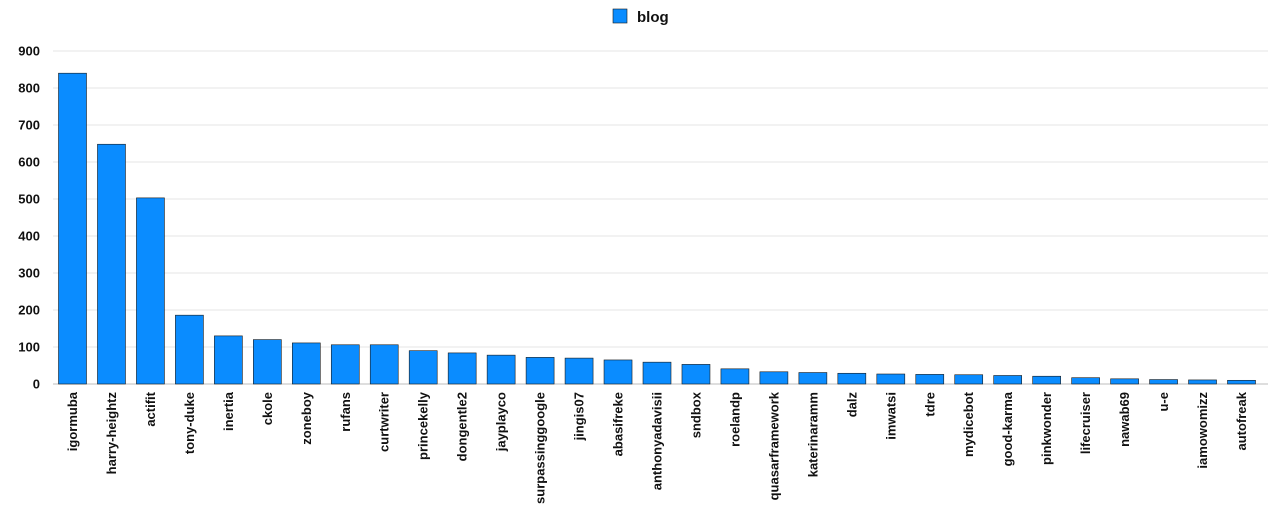 The width and height of the screenshot is (1280, 518). Describe the element at coordinates (1046, 428) in the screenshot. I see `x-tick-label: pinkwonder` at that location.